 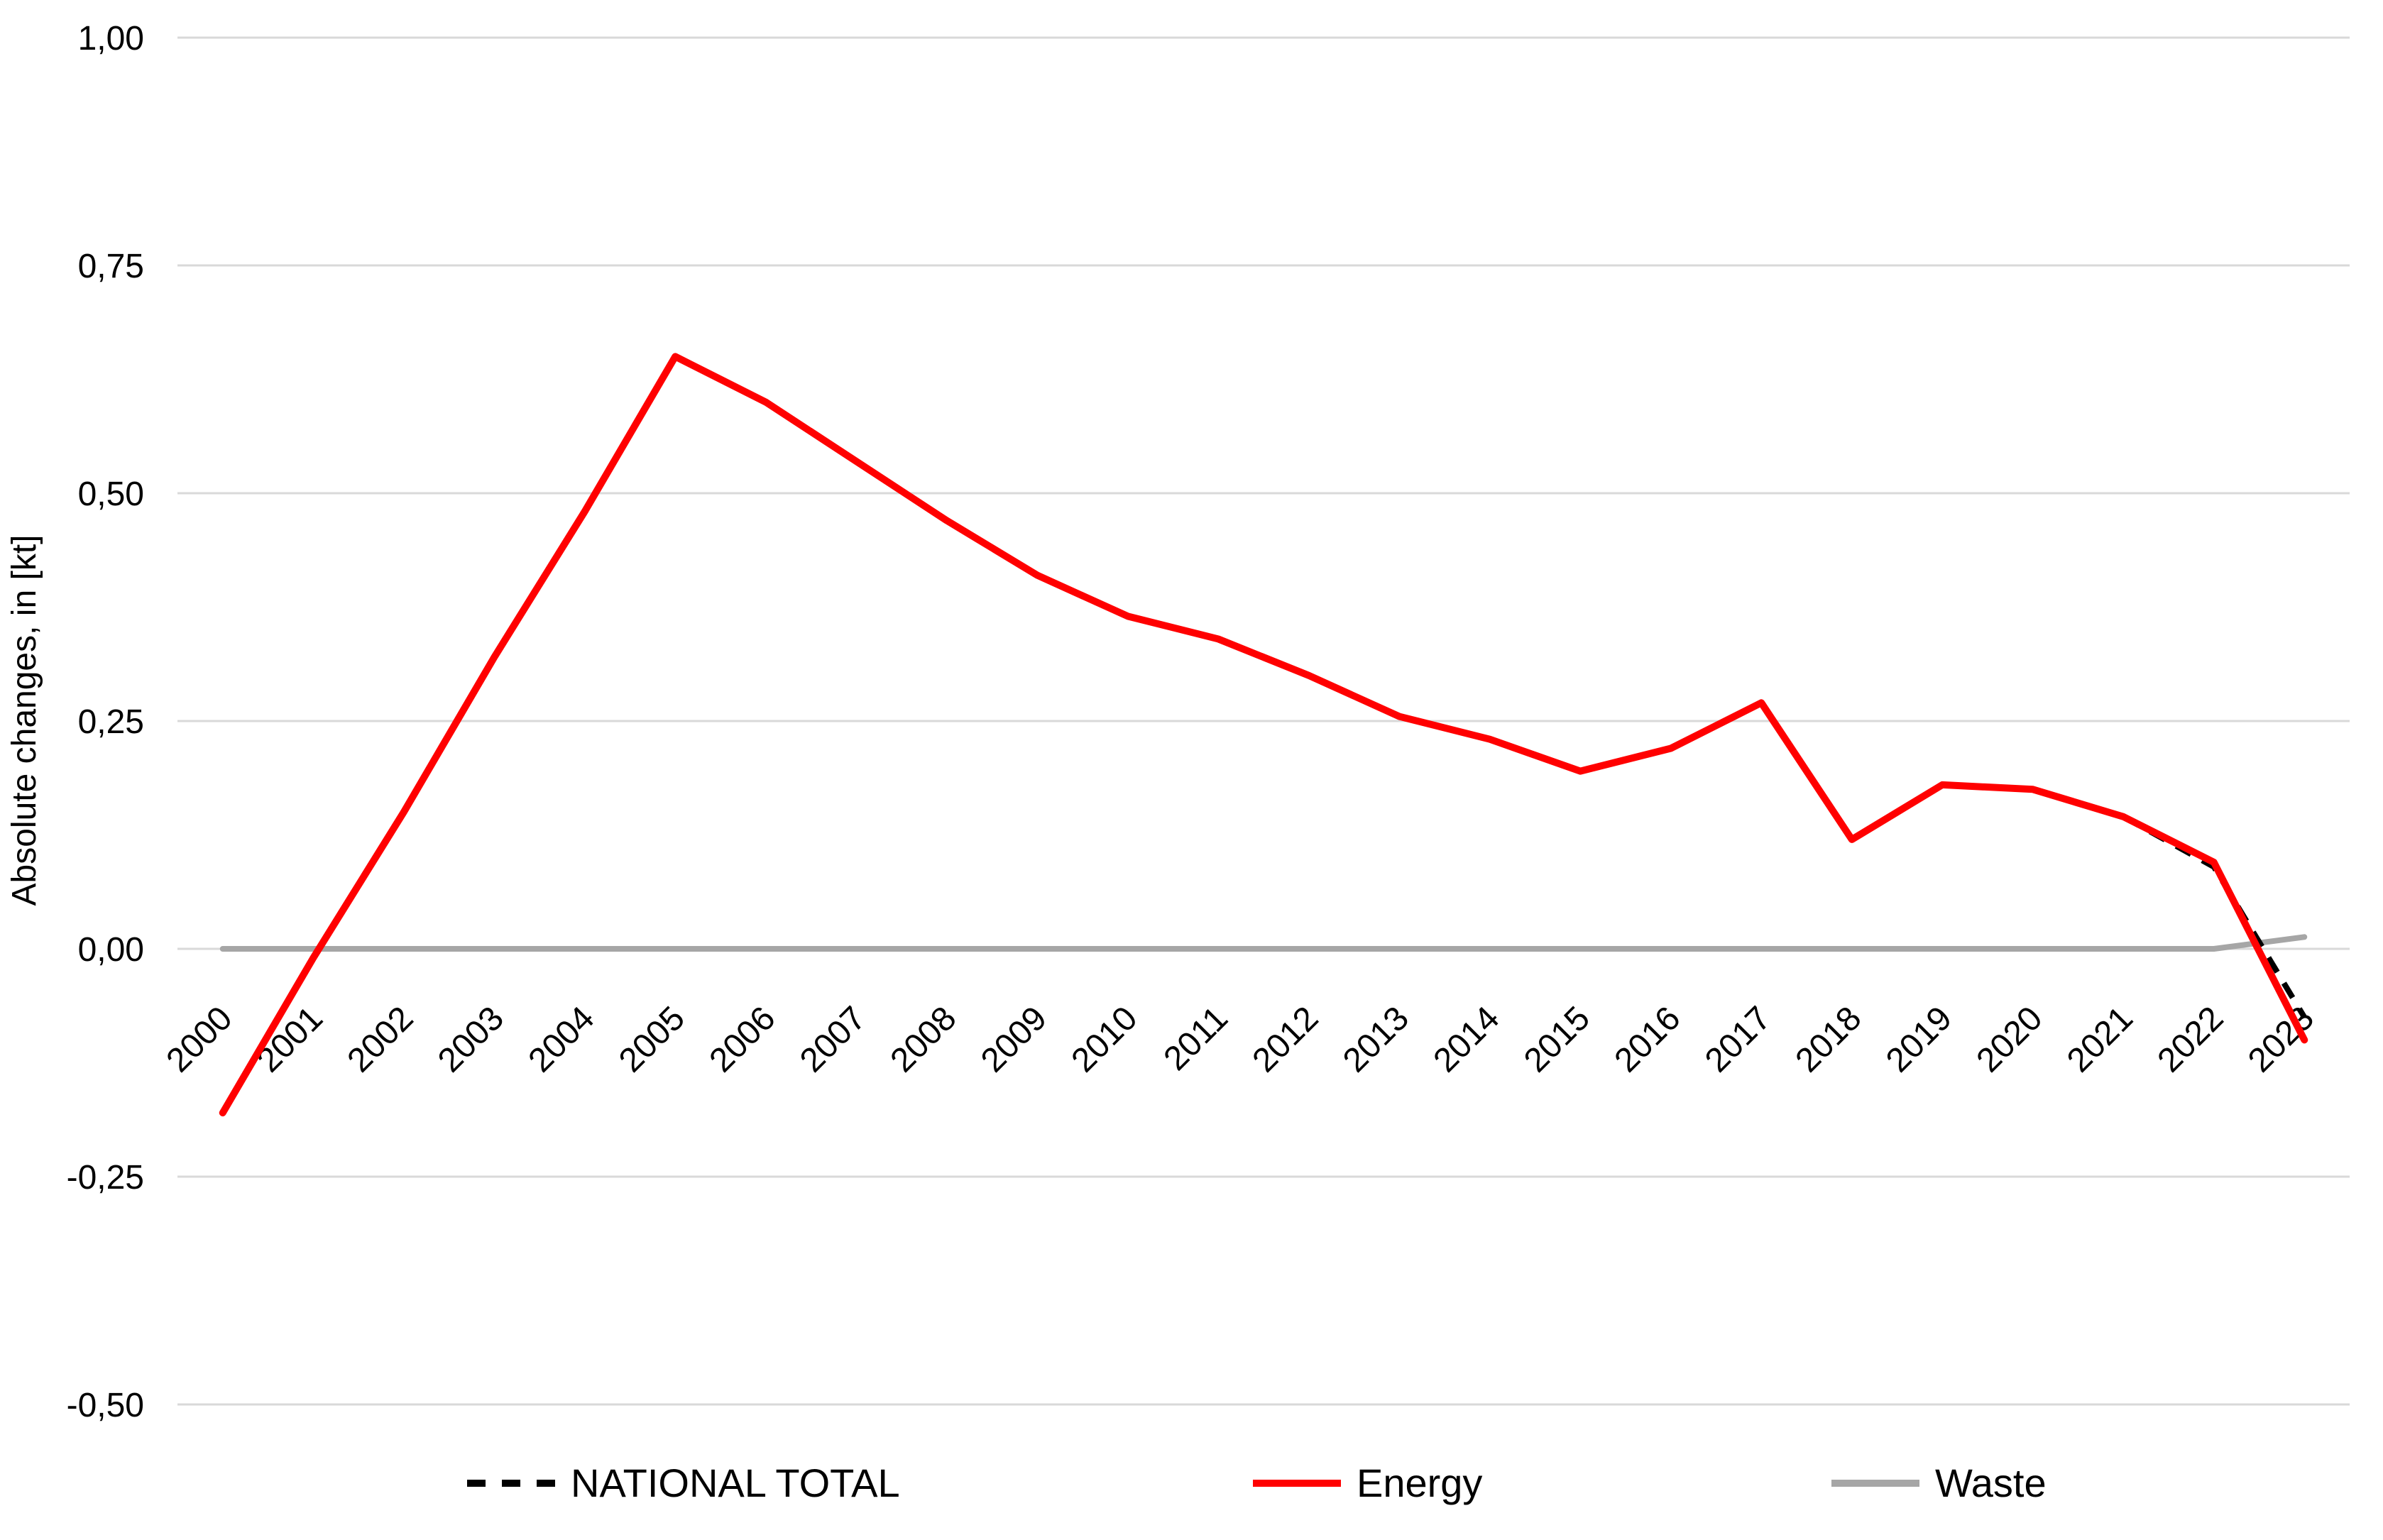 What do you see at coordinates (562, 1039) in the screenshot?
I see `x-tick-label: 2004` at bounding box center [562, 1039].